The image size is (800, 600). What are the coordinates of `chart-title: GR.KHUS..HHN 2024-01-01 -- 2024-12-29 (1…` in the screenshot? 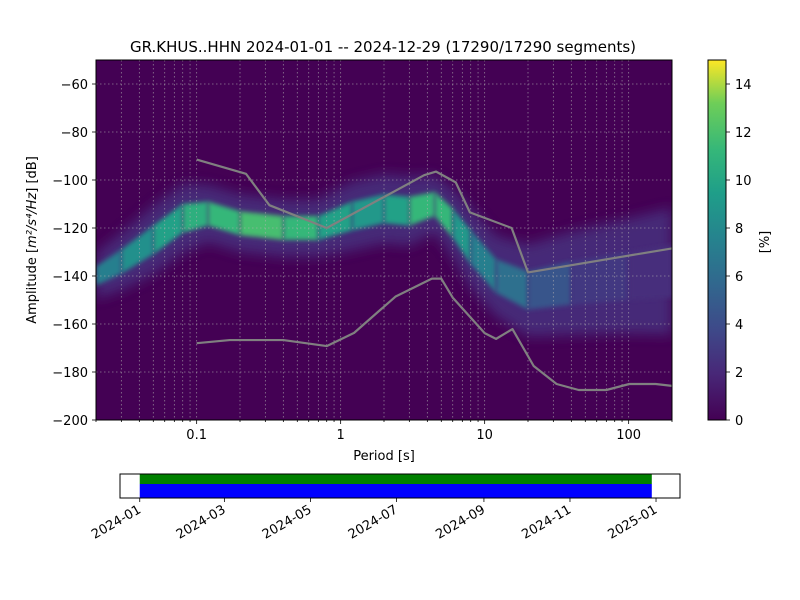 It's located at (383, 47).